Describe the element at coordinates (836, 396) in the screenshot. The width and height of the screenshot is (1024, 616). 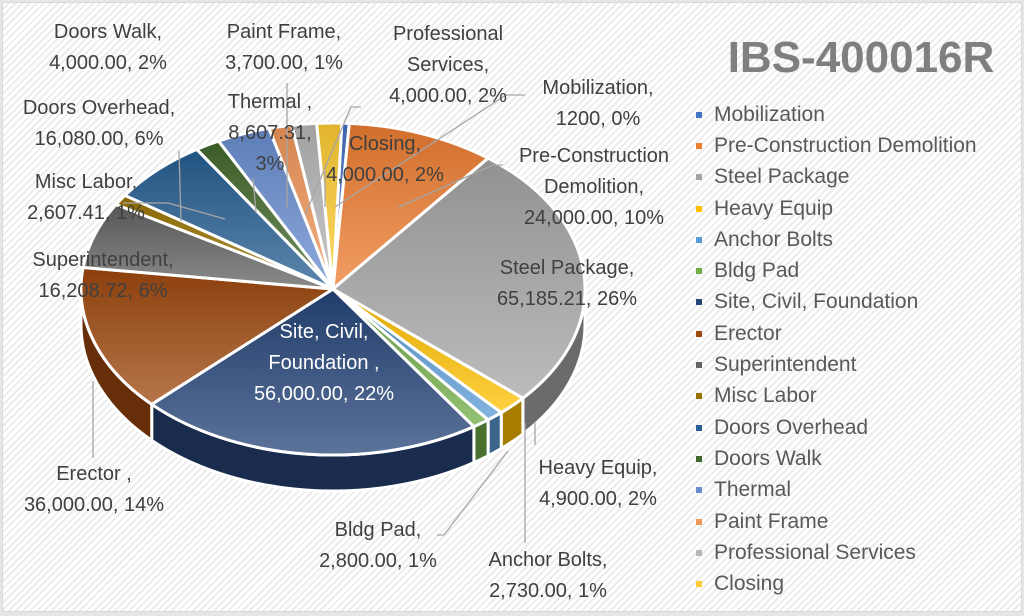
I see `legend-item-misc-labor: Misc Labor` at that location.